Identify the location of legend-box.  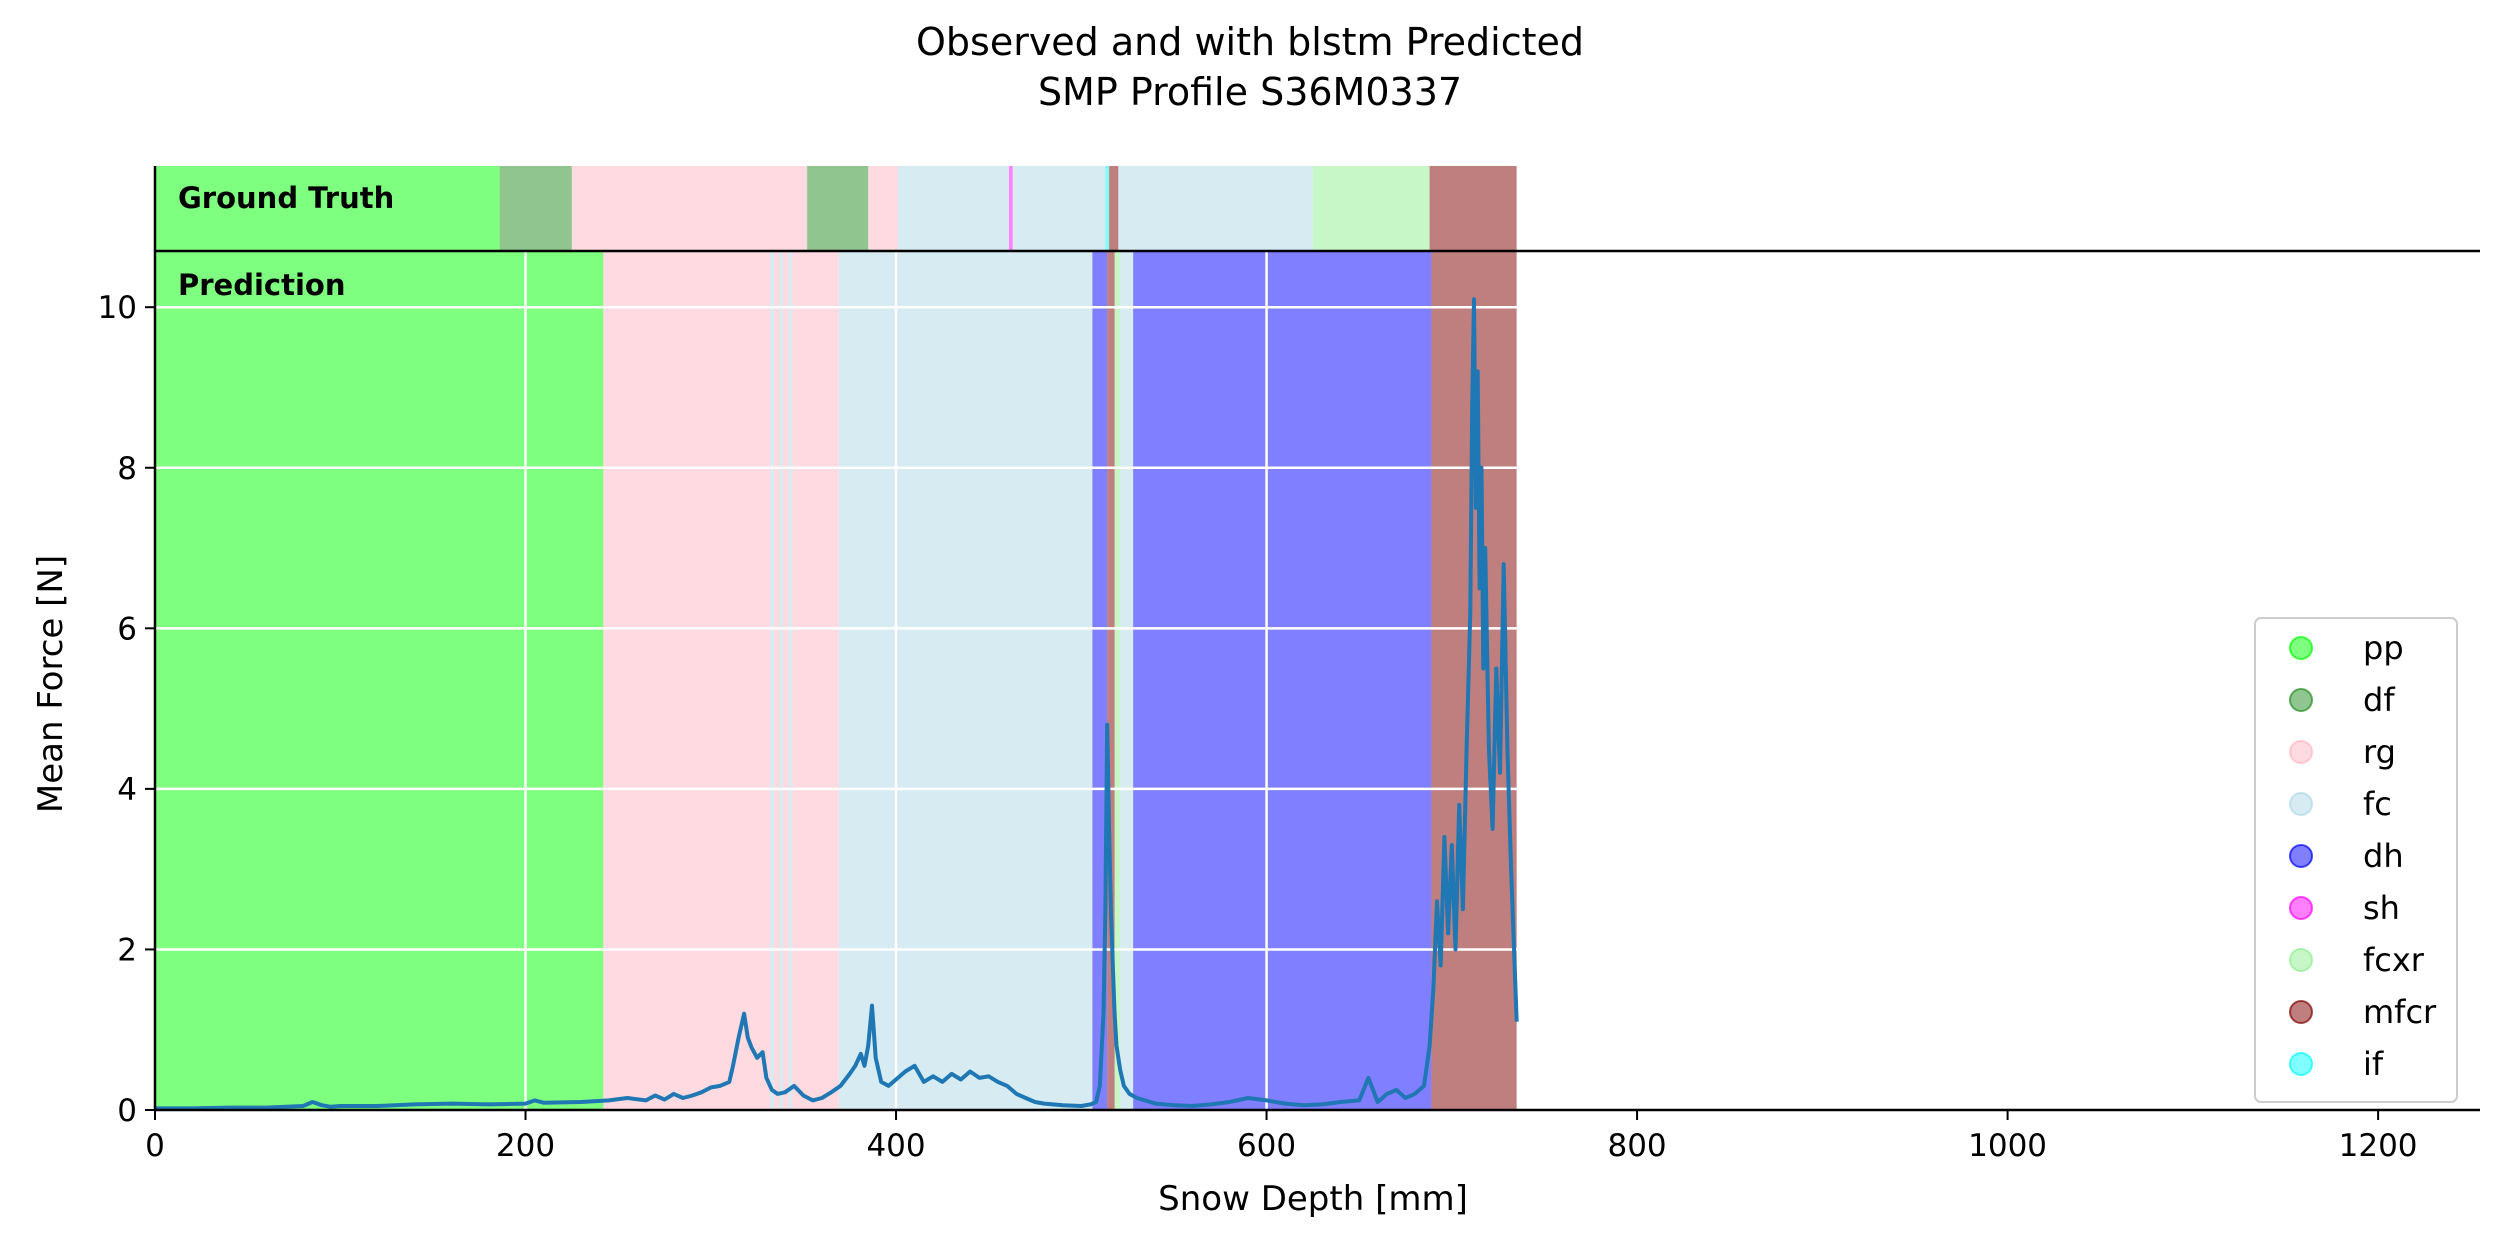
(2356, 860).